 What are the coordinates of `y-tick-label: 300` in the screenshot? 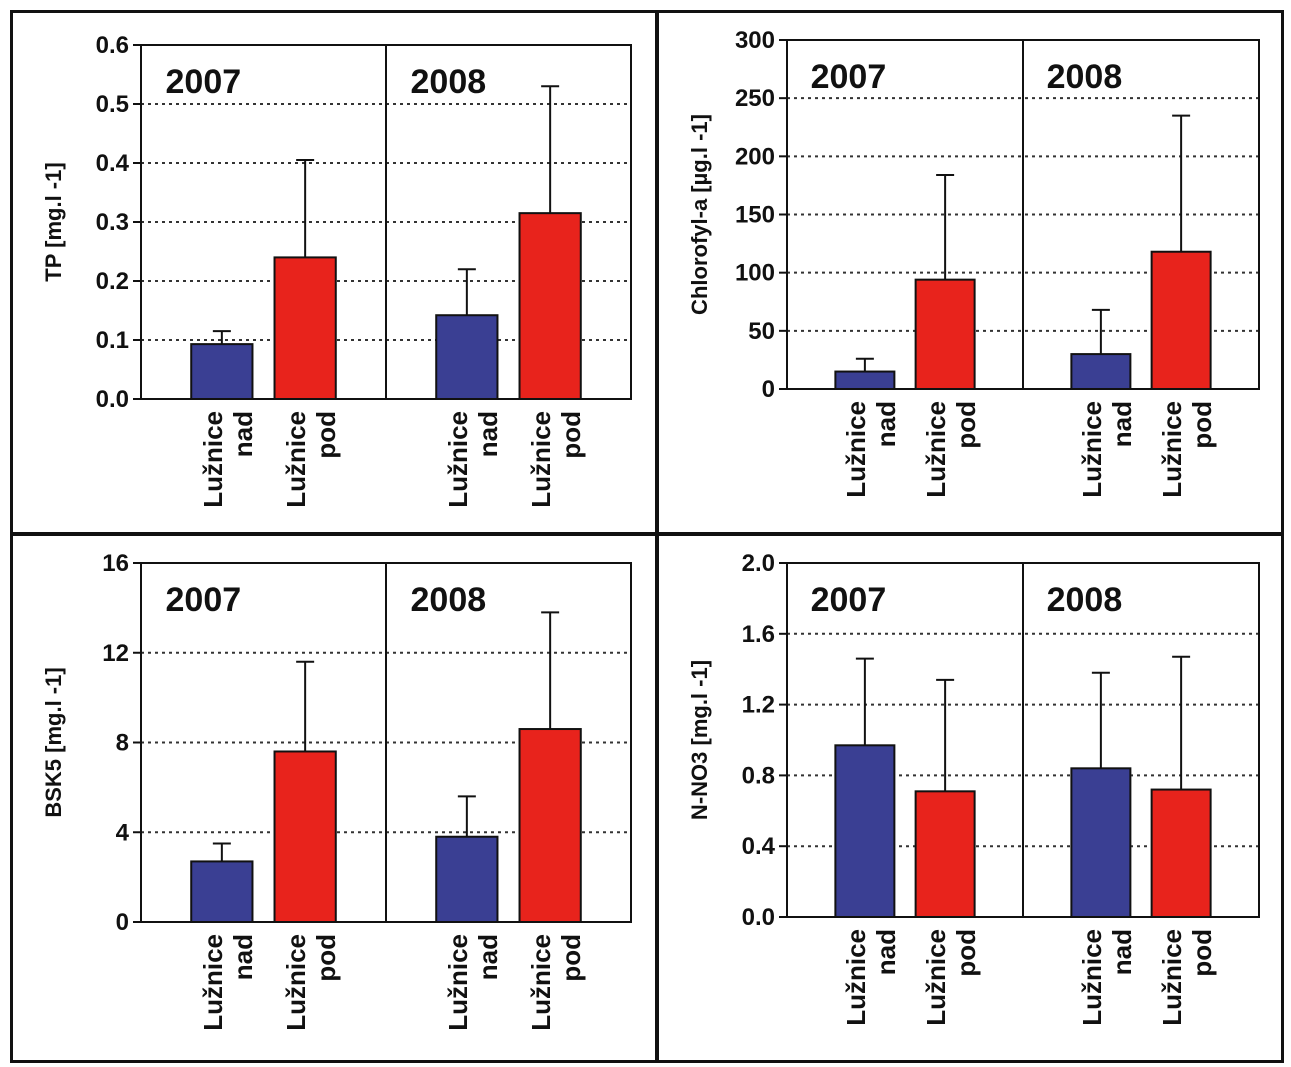 It's located at (755, 40).